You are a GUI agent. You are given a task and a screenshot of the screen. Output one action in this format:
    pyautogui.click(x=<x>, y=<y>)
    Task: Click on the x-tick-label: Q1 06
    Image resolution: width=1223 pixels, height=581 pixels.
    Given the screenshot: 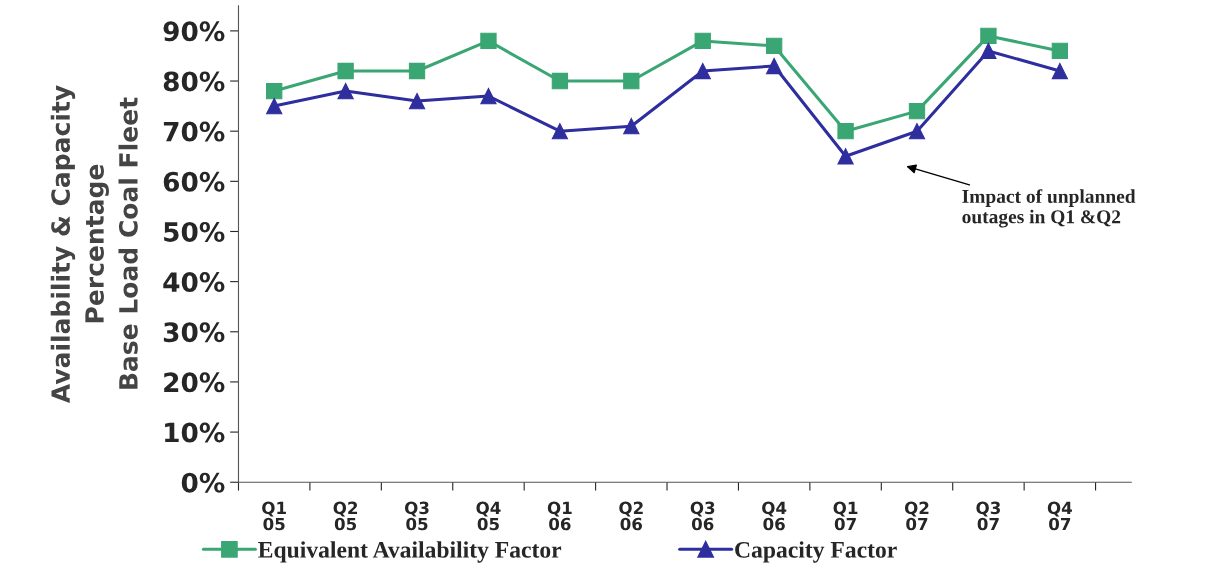 What is the action you would take?
    pyautogui.click(x=559, y=516)
    